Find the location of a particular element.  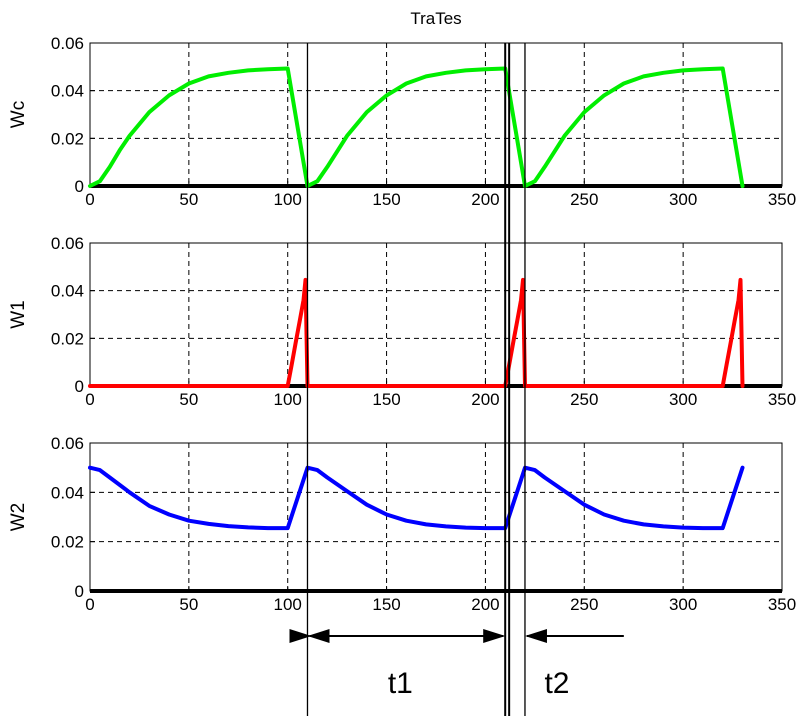

t2-label: t2 is located at coordinates (556, 683).